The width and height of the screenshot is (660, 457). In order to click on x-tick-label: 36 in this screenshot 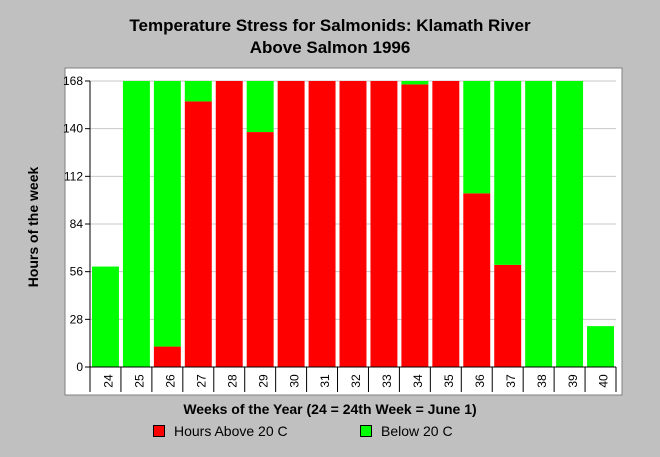, I will do `click(480, 381)`.